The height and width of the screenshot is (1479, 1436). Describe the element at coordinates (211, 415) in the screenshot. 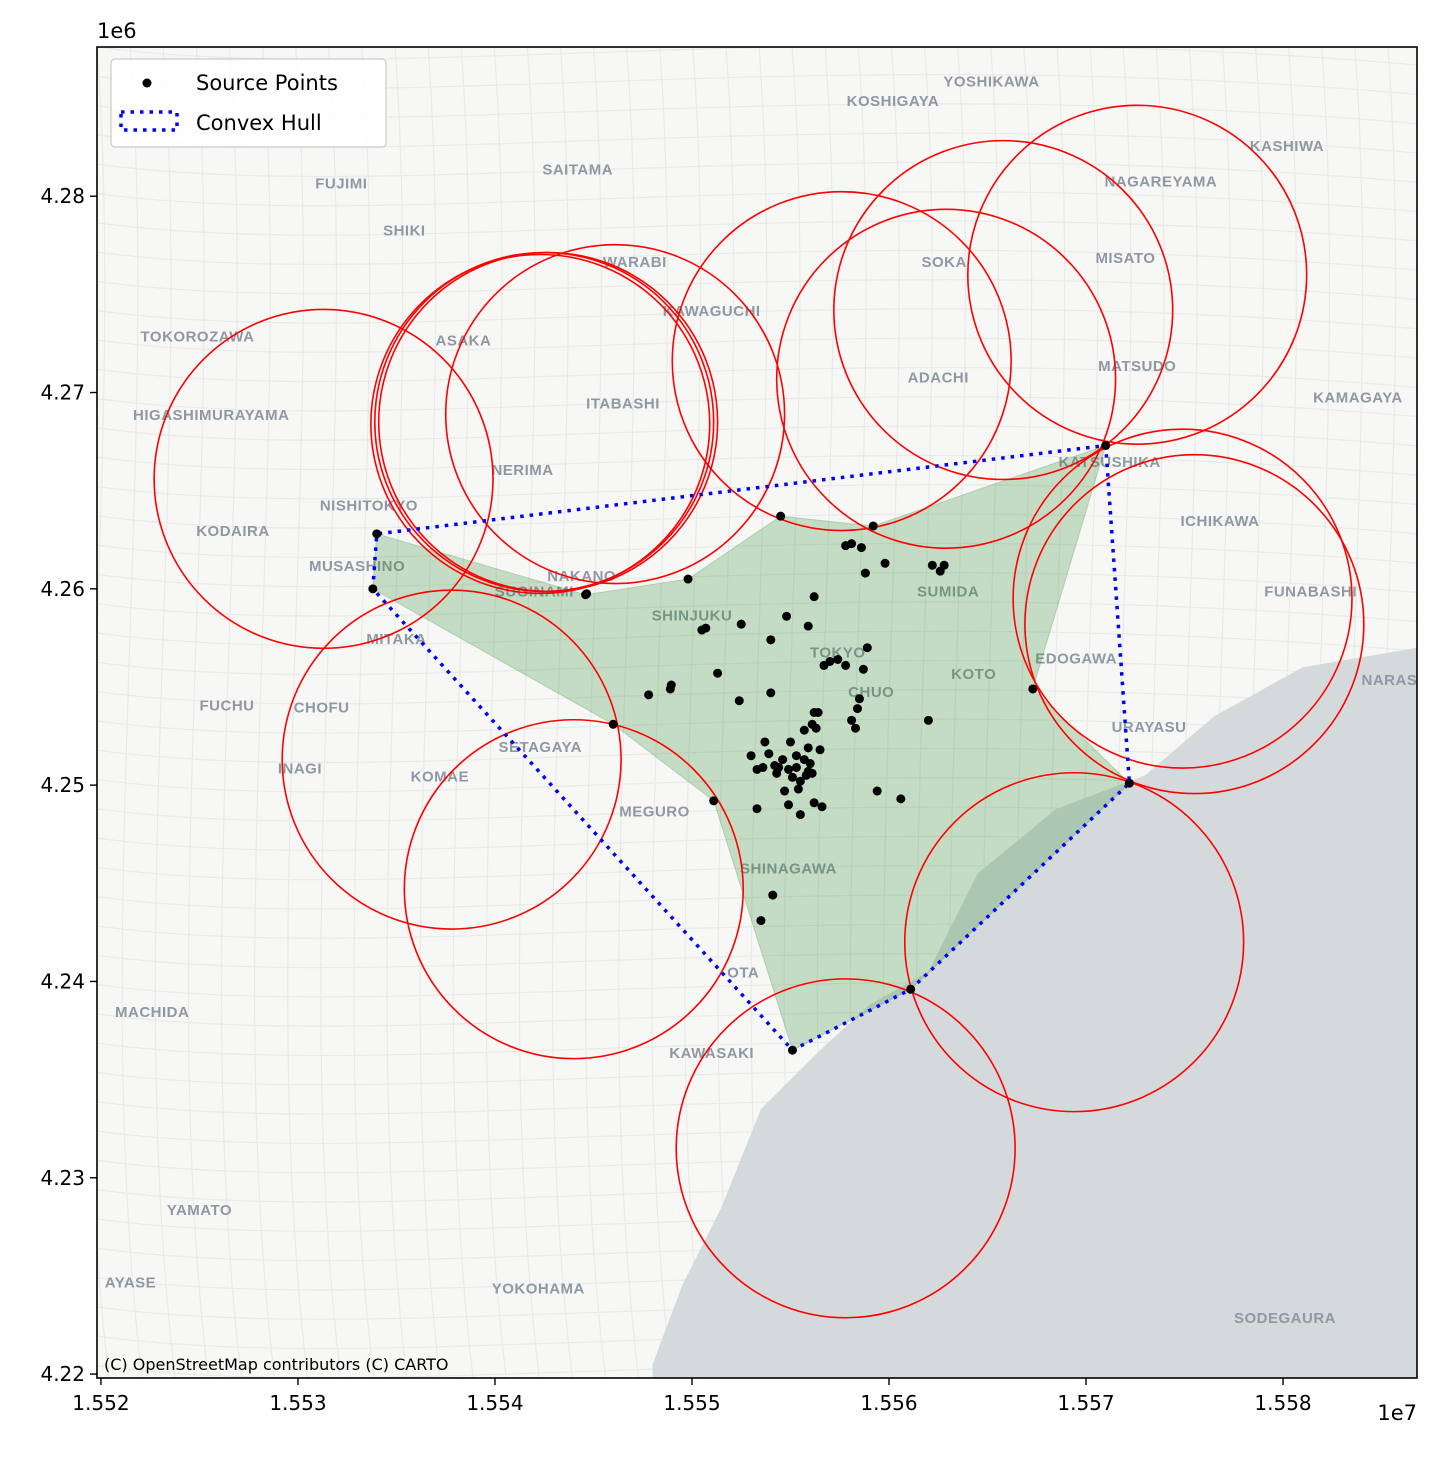

I see `place-label: HIGASHIMURAYAMA` at that location.